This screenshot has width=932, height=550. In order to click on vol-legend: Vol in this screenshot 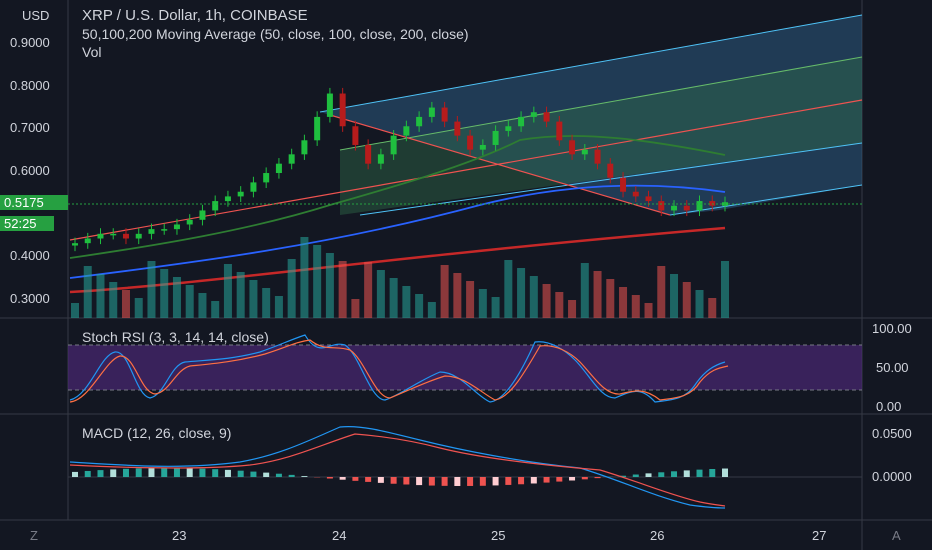, I will do `click(92, 52)`.